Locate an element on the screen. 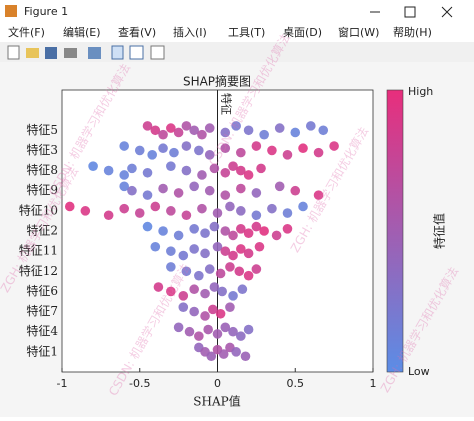  colorbar-icon is located at coordinates (117, 52).